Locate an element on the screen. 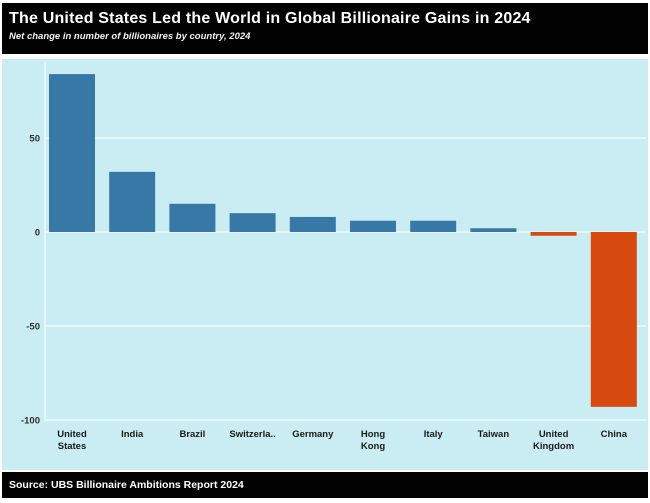 This screenshot has width=650, height=503. x-category-label-brazil: Brazil is located at coordinates (192, 434).